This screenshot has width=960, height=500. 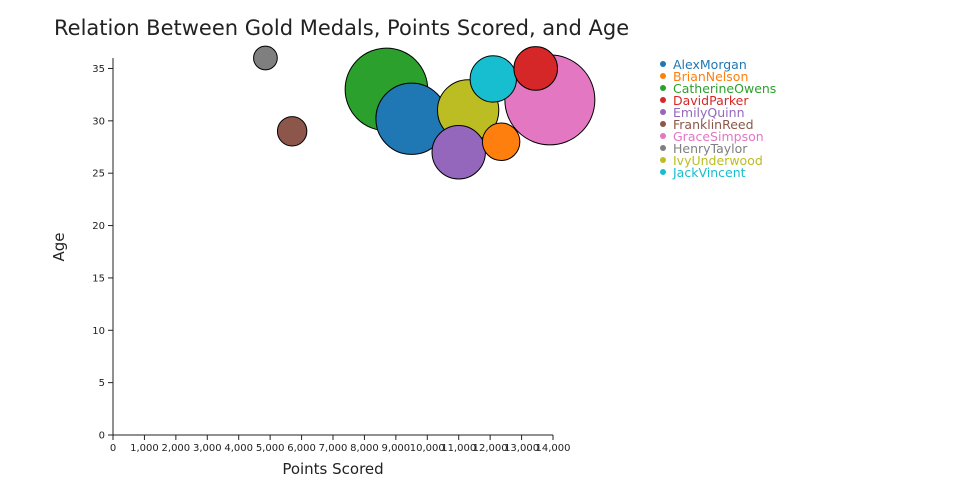 What do you see at coordinates (59, 246) in the screenshot?
I see `y-axis-title: Age` at bounding box center [59, 246].